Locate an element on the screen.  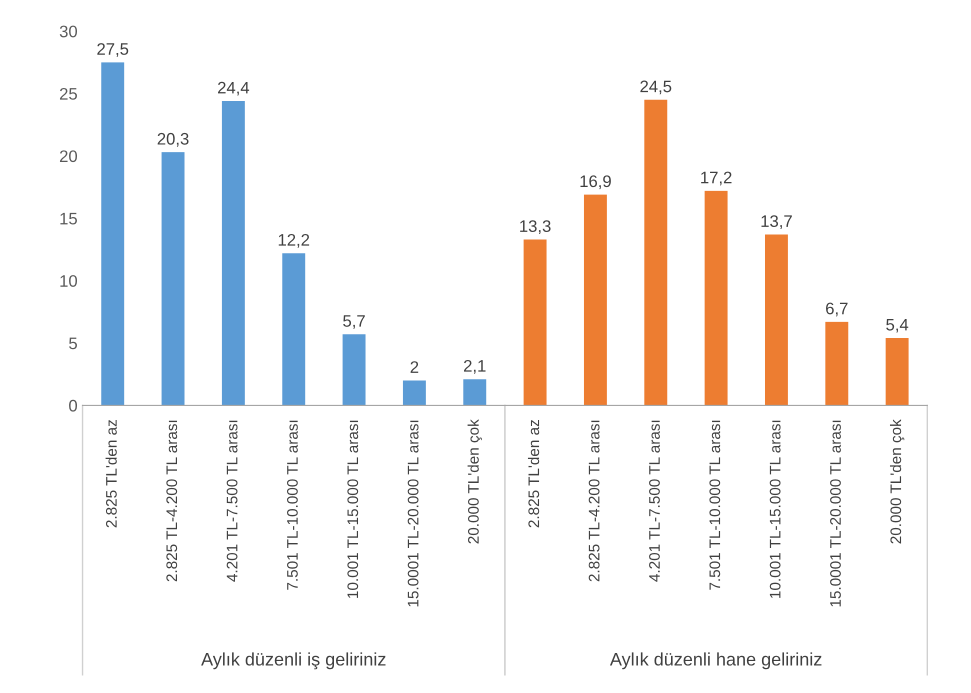
y-tick-label: 0 is located at coordinates (73, 406).